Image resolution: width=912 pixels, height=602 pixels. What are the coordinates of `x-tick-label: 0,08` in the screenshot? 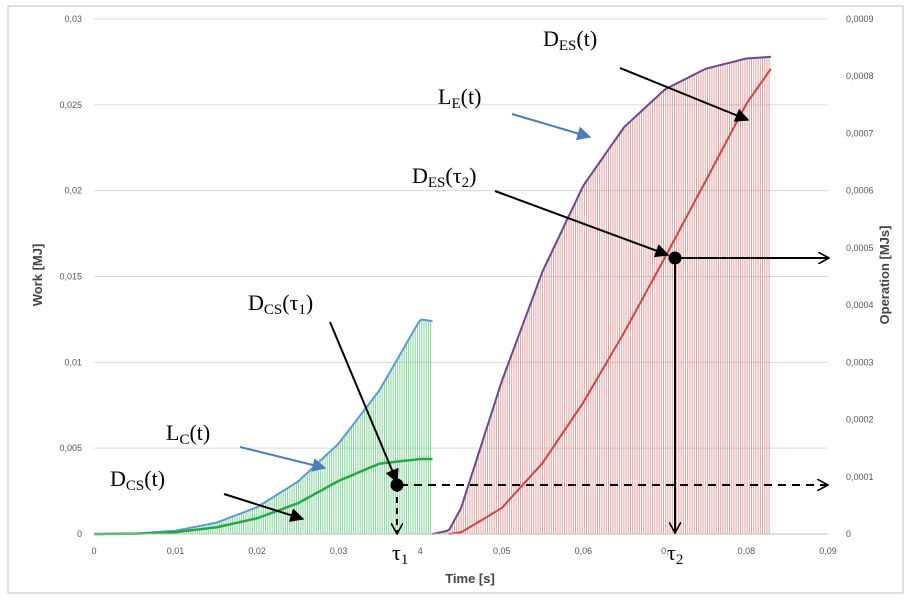 It's located at (747, 551).